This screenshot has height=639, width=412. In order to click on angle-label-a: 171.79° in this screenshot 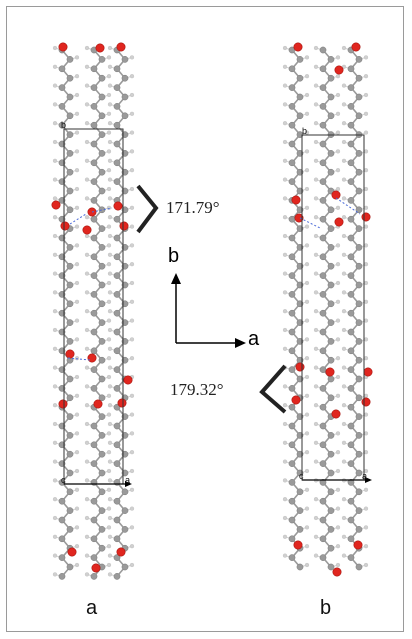, I will do `click(193, 207)`.